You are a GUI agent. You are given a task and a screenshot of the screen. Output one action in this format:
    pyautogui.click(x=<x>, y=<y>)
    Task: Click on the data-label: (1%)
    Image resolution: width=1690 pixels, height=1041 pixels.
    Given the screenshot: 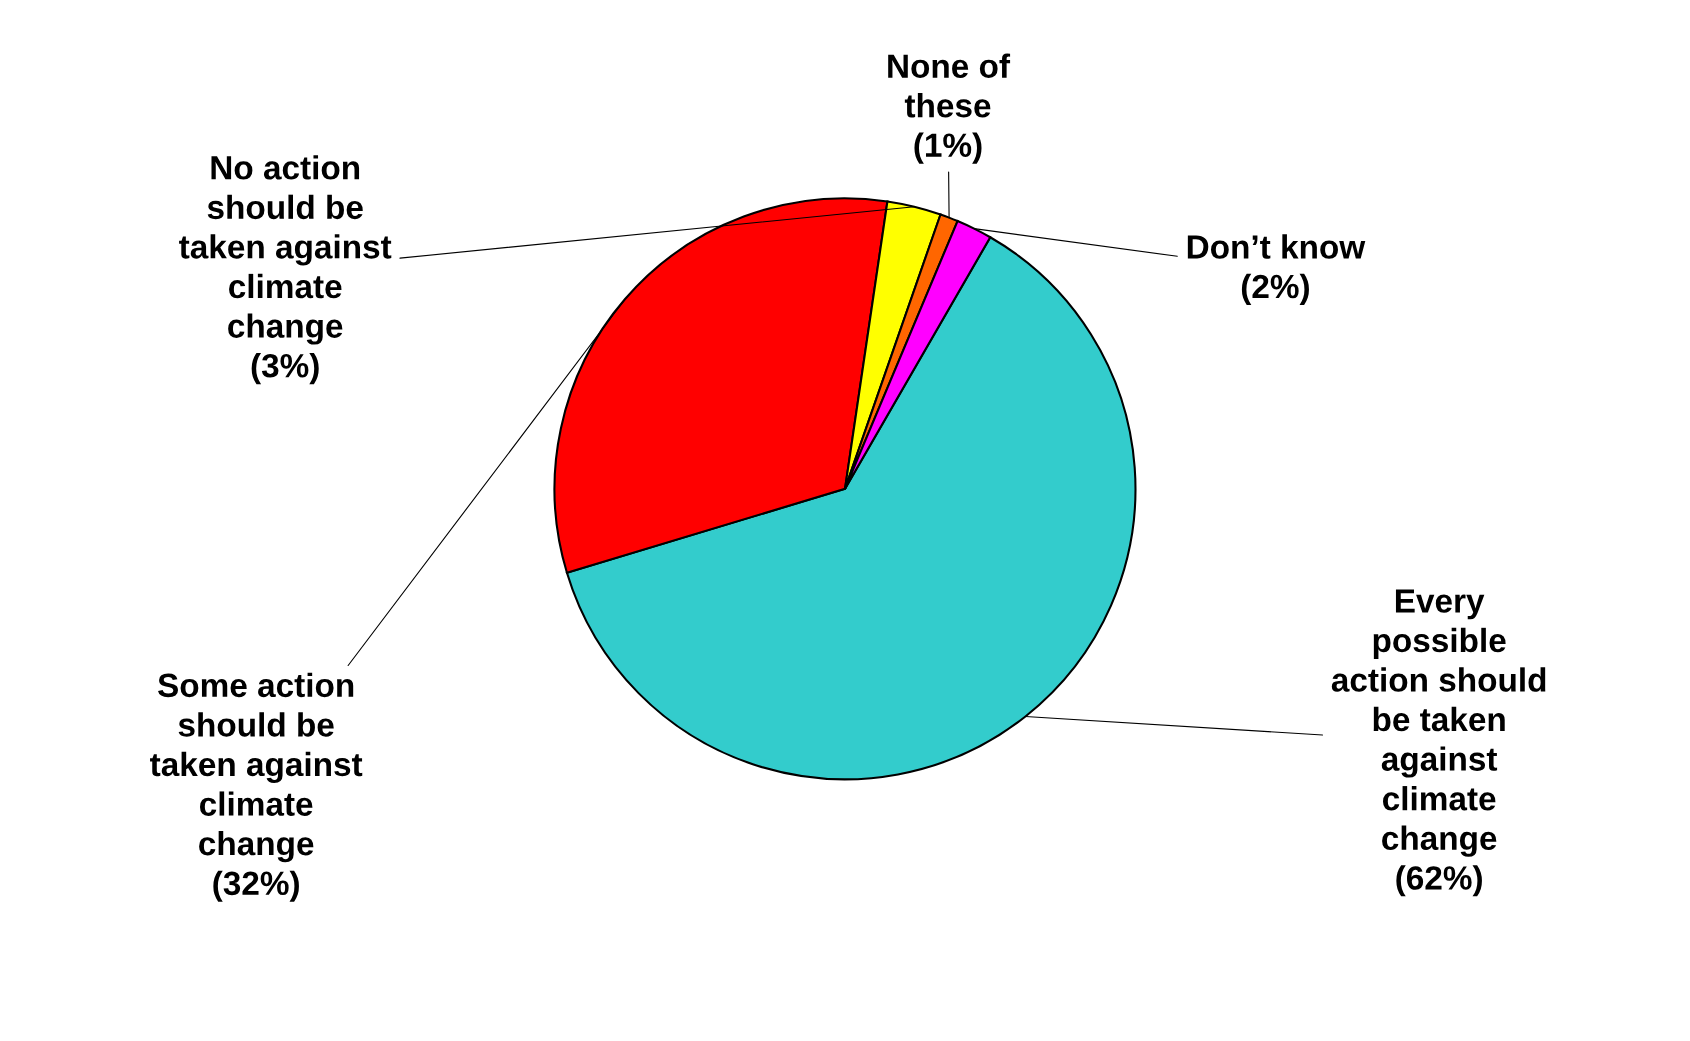 What is the action you would take?
    pyautogui.click(x=948, y=148)
    